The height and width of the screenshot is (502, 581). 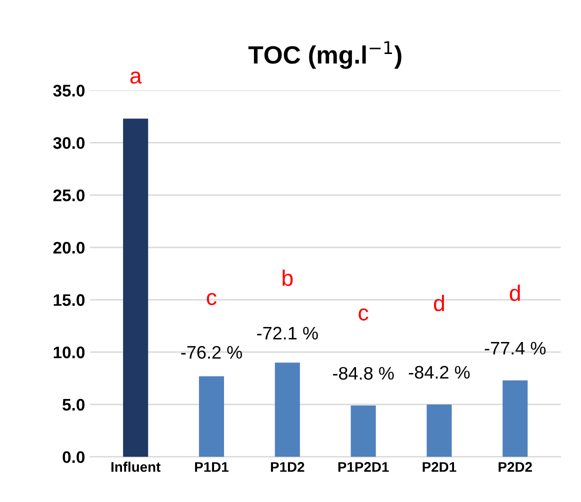 What do you see at coordinates (287, 467) in the screenshot?
I see `x-tick-label: P1D2` at bounding box center [287, 467].